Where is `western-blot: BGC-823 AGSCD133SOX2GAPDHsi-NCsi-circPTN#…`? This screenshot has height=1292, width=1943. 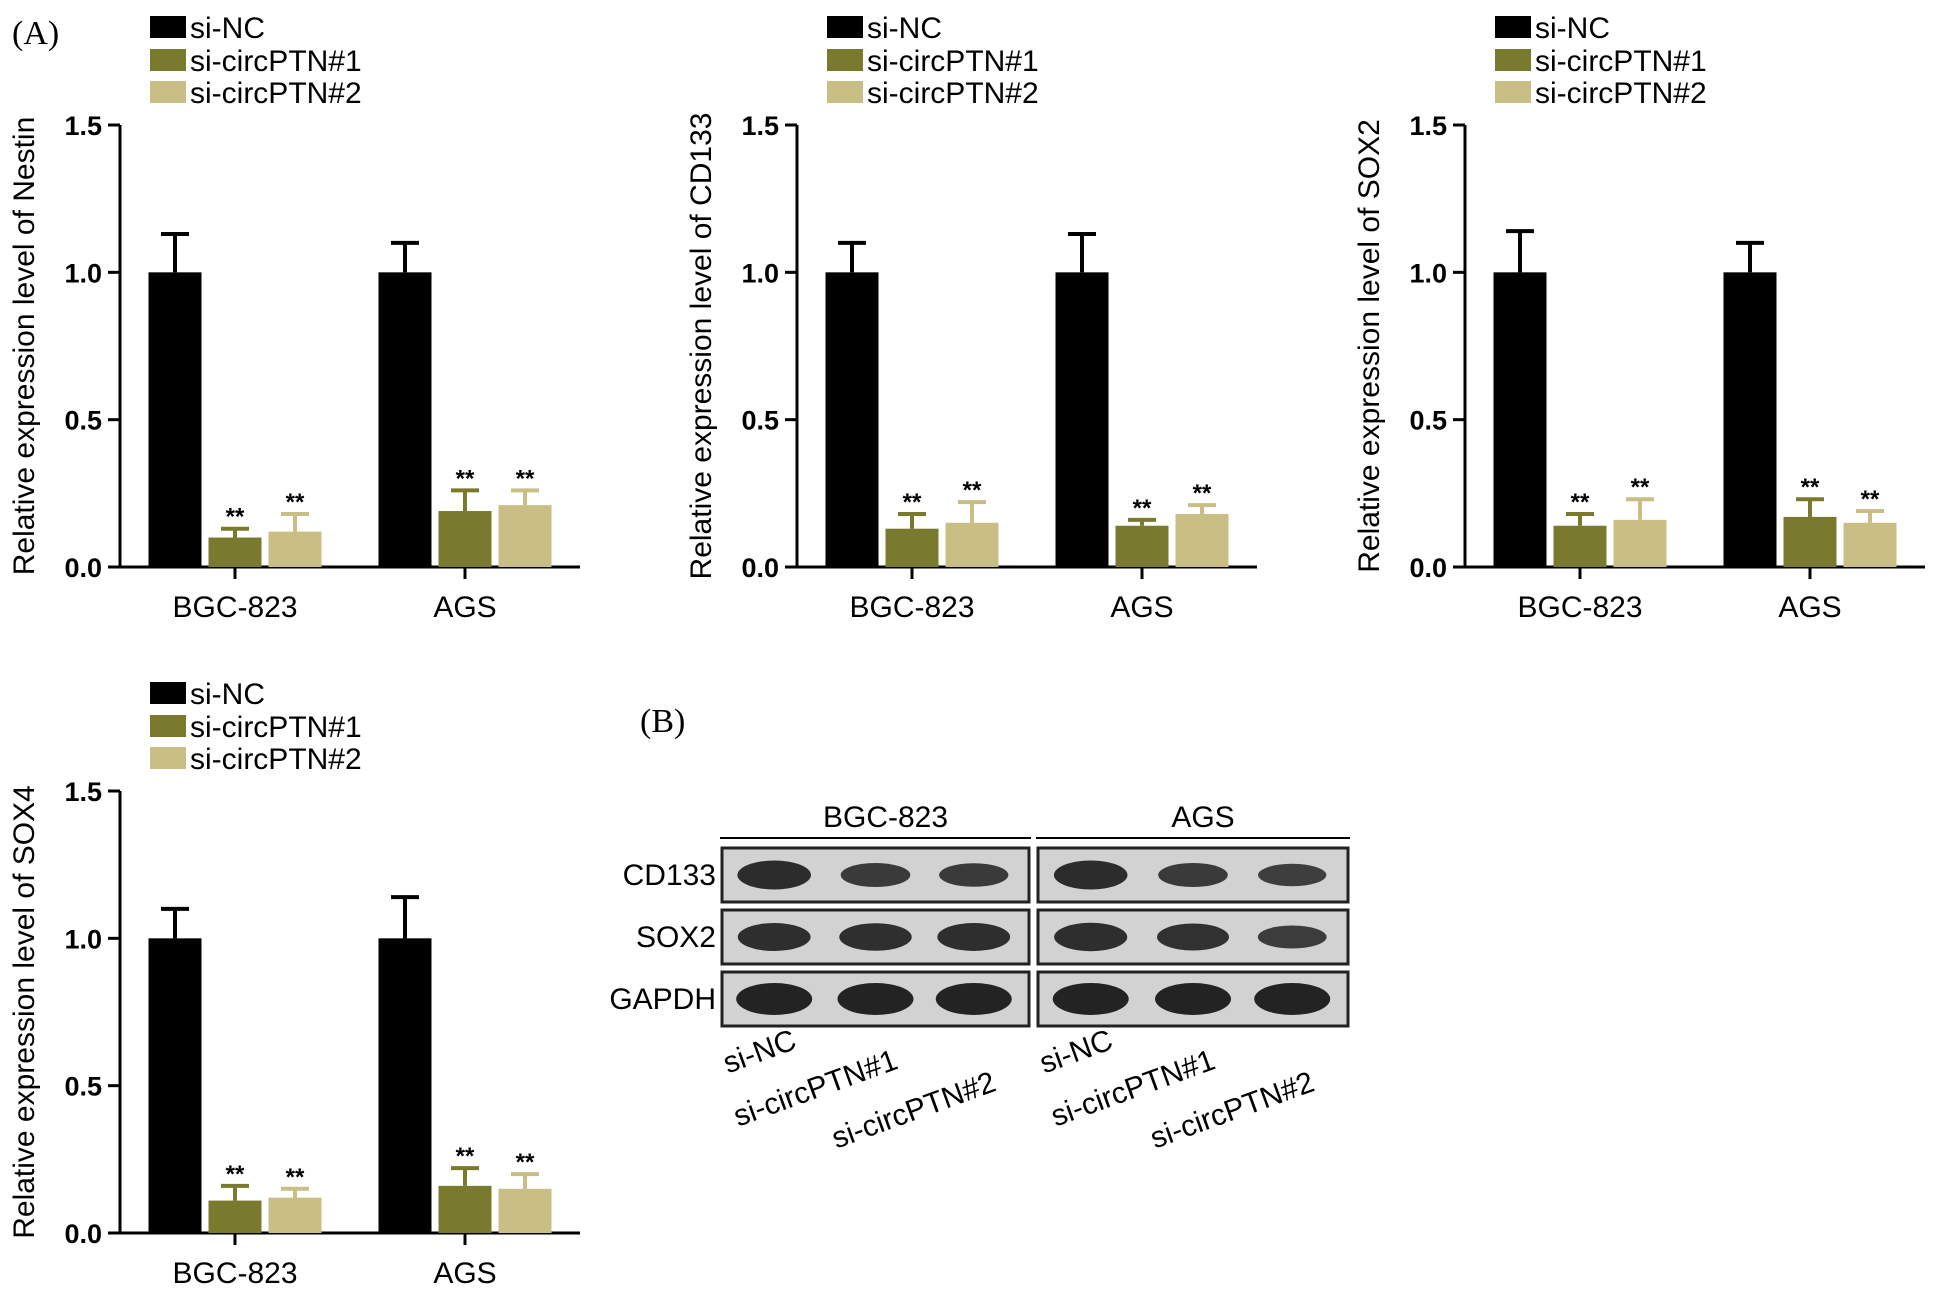
western-blot: BGC-823 AGSCD133SOX2GAPDHsi-NCsi-circPTN#… is located at coordinates (979, 978).